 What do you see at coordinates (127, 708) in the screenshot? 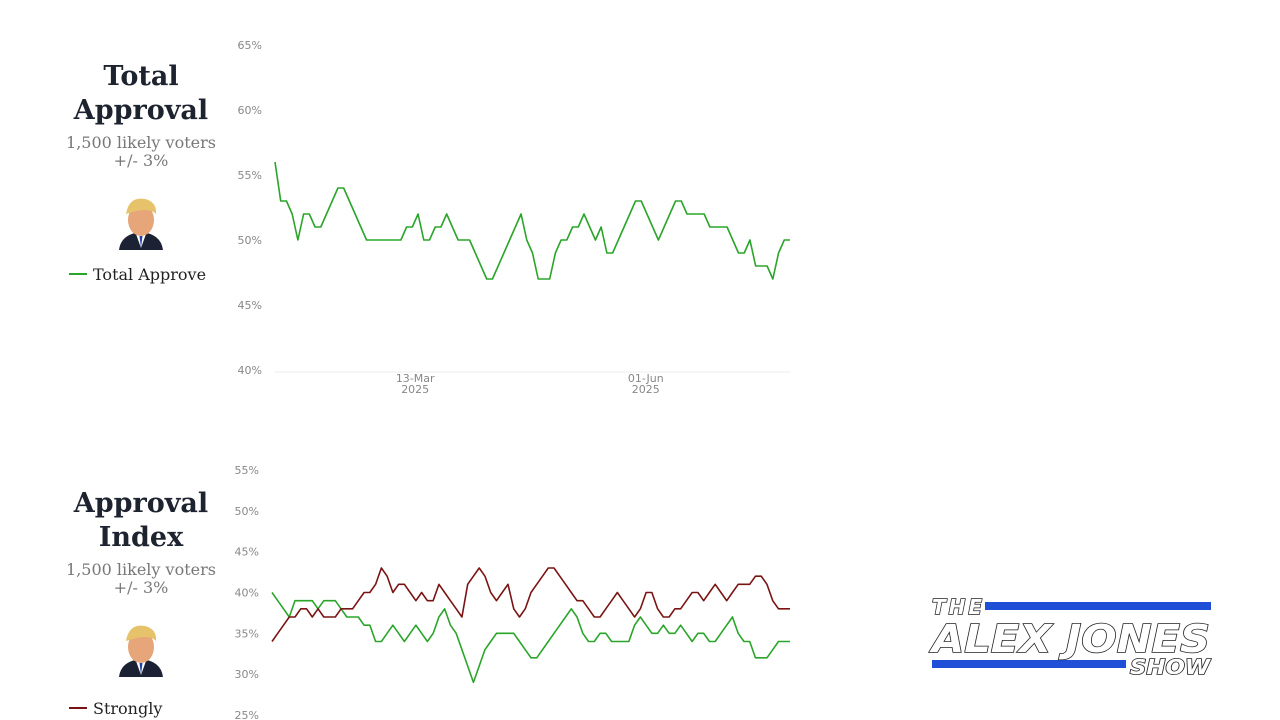
I see `legend-label: Strongly` at bounding box center [127, 708].